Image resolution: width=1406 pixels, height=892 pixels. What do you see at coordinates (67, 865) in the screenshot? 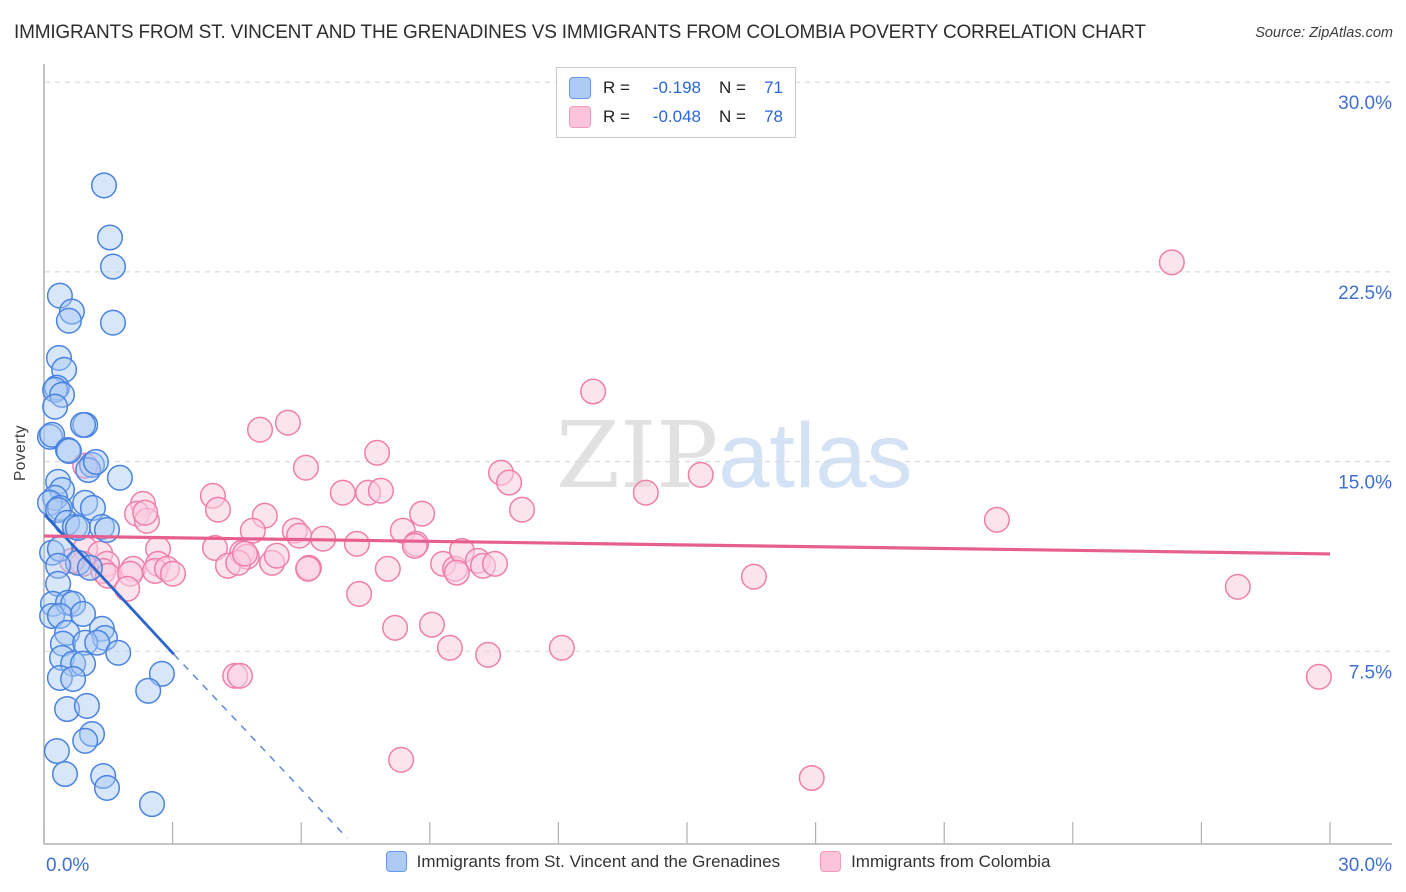
I see `x-tick-label-0.0%: 0.0%` at bounding box center [67, 865].